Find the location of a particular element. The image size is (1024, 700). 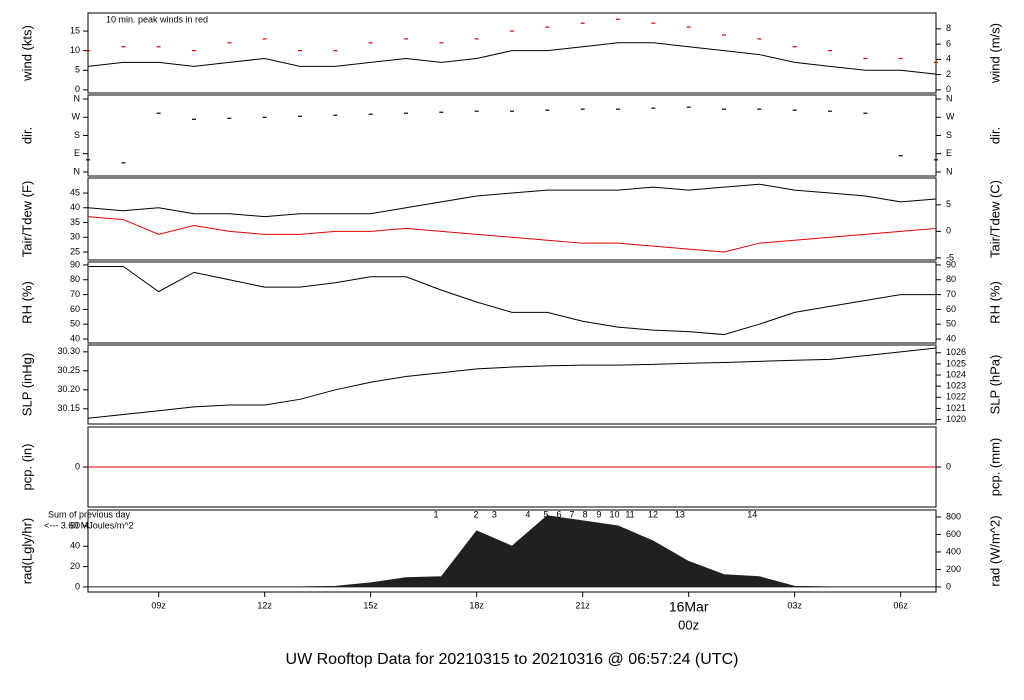

y2-tick-label: 4 is located at coordinates (948, 59).